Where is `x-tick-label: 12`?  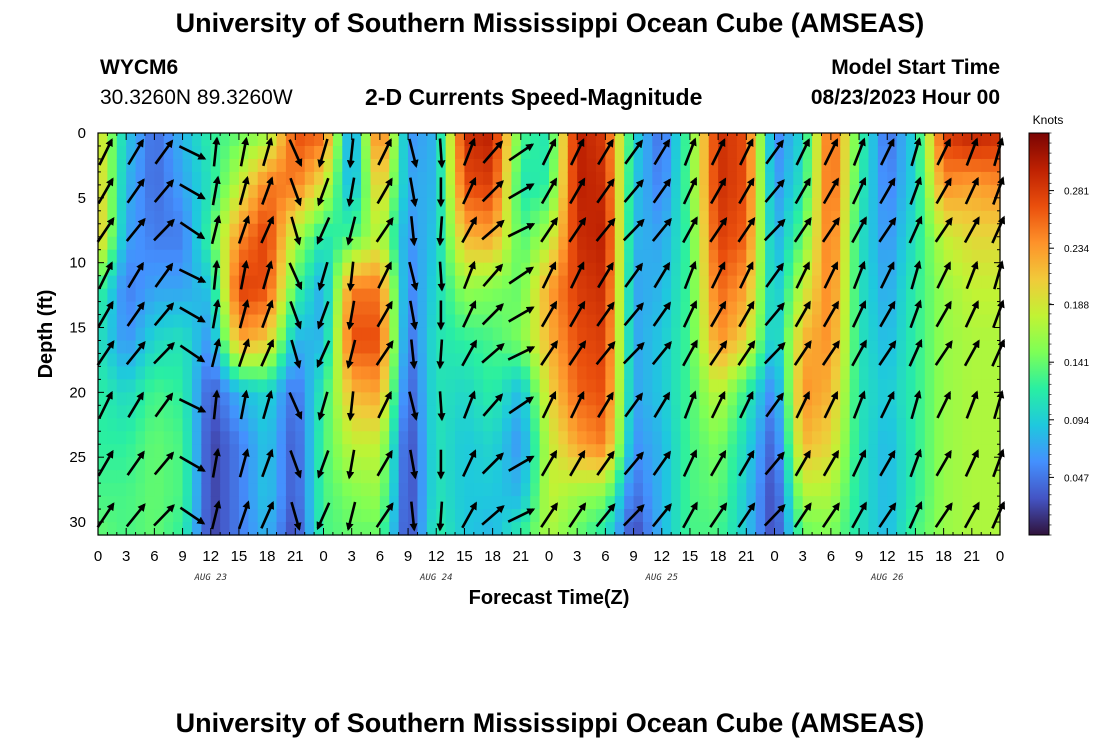
x-tick-label: 12 is located at coordinates (661, 556).